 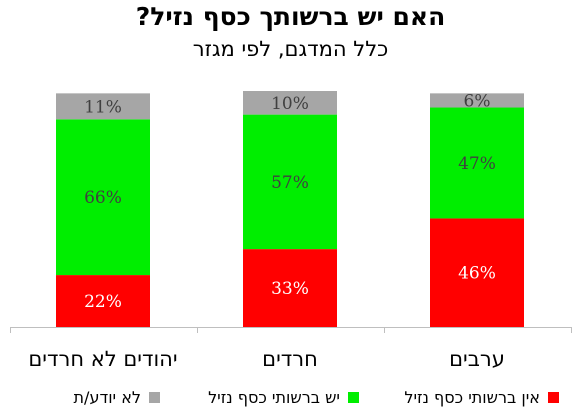 I want to click on legend-label-dont-know: לא יודע/ת, so click(x=107, y=397).